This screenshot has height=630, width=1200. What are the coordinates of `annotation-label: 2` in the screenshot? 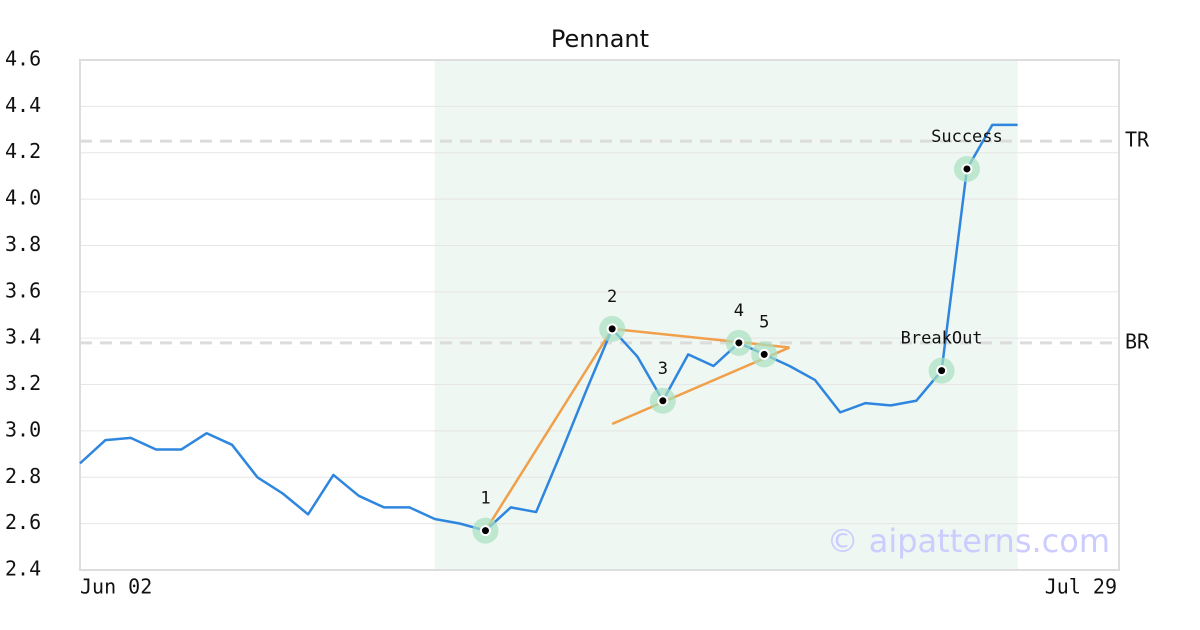 It's located at (612, 297).